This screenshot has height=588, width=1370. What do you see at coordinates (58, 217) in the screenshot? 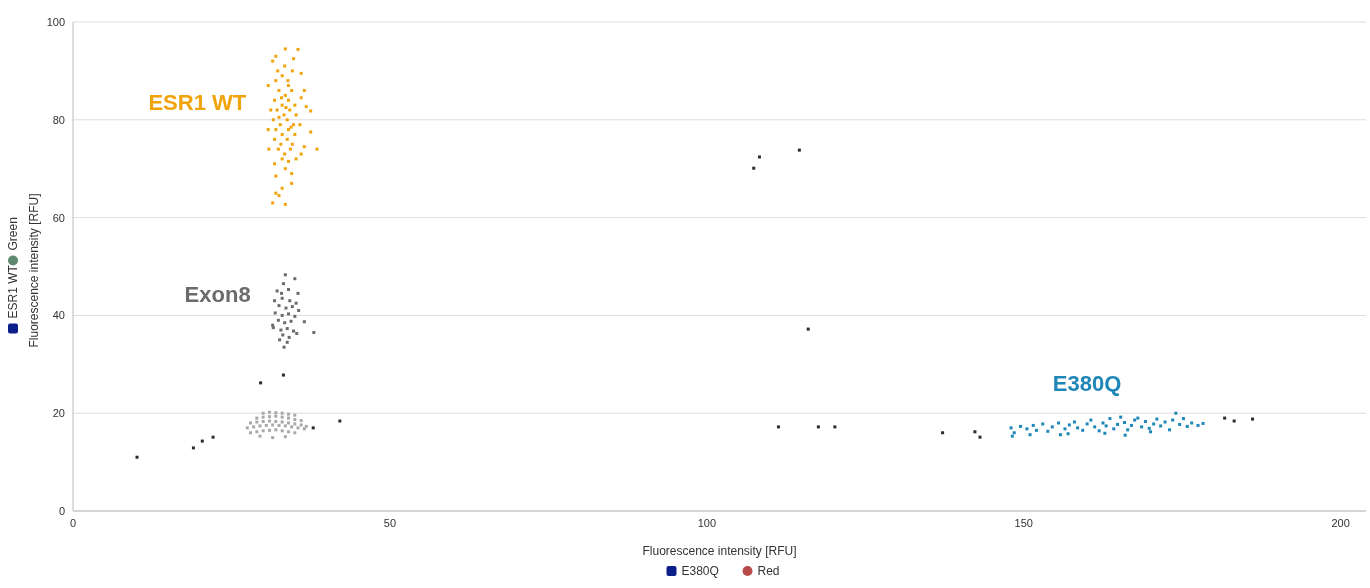
I see `y-tick-label: 60` at bounding box center [58, 217].